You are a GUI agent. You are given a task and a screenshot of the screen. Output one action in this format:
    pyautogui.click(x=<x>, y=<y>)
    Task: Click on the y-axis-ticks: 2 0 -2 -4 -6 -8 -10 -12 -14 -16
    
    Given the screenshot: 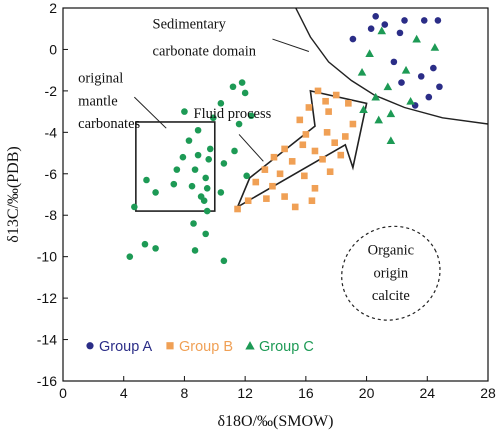 What is the action you would take?
    pyautogui.click(x=52, y=194)
    